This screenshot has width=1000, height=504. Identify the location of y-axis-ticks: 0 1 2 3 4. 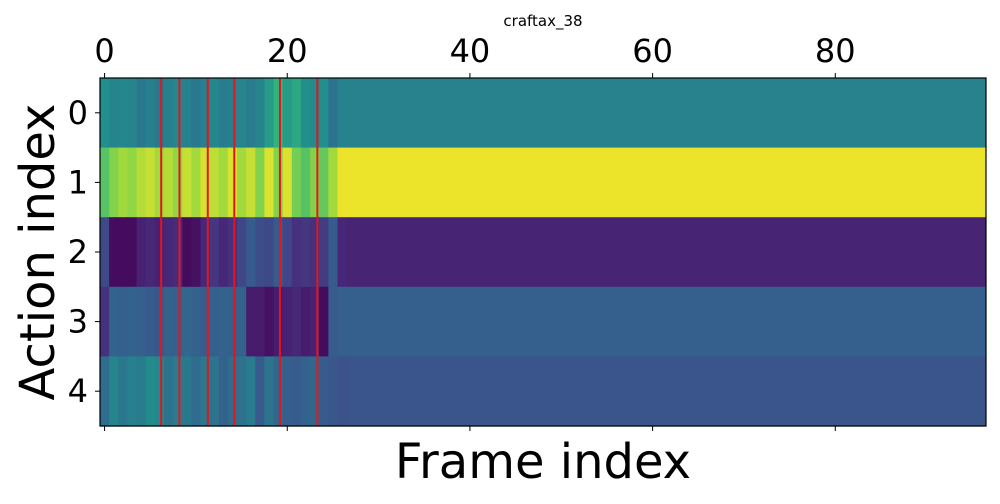
(84, 252).